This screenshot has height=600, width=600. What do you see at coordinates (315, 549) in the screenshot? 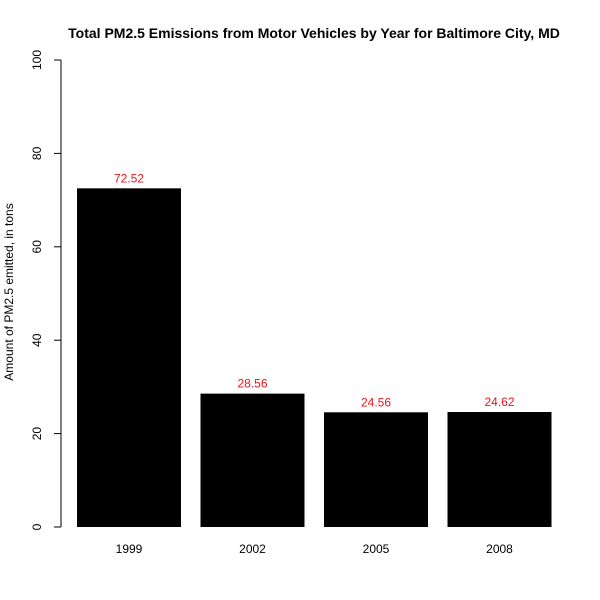
I see `x-tick-labels: 1999 2002 2005 2008` at bounding box center [315, 549].